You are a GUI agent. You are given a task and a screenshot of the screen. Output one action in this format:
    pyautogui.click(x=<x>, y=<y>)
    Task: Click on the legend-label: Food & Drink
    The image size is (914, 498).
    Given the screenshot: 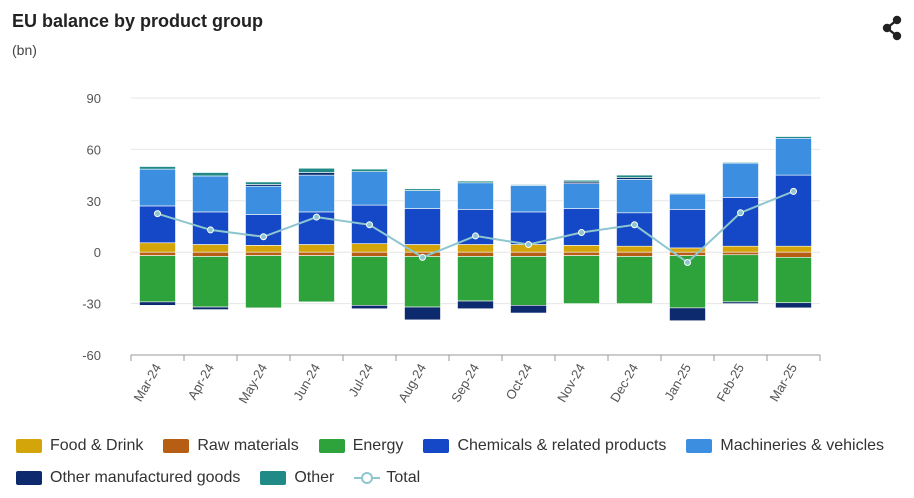 What is the action you would take?
    pyautogui.click(x=97, y=445)
    